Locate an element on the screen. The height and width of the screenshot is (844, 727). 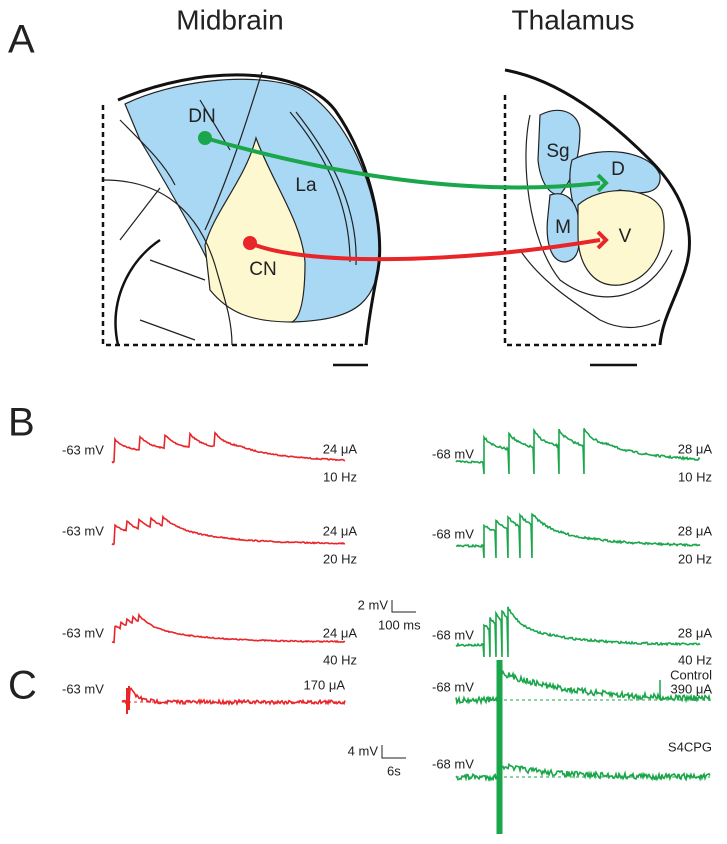
thalamus-section is located at coordinates (597, 217).